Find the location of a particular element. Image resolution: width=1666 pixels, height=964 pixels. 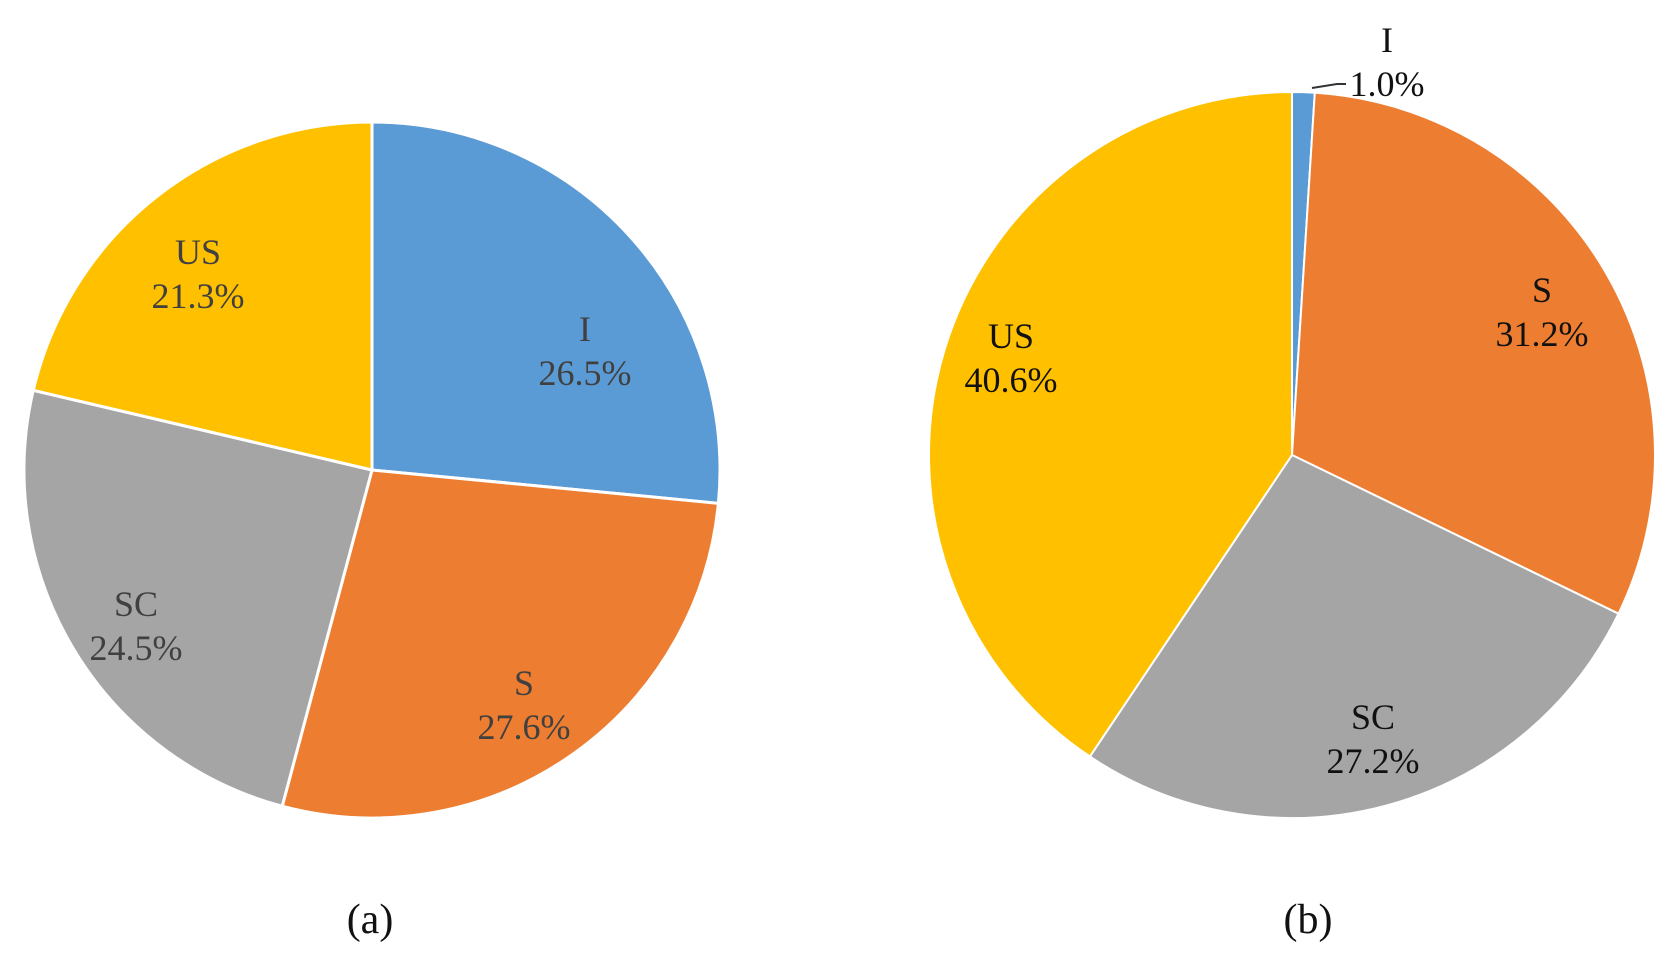

pie-b-slice-sc is located at coordinates (1354, 636).